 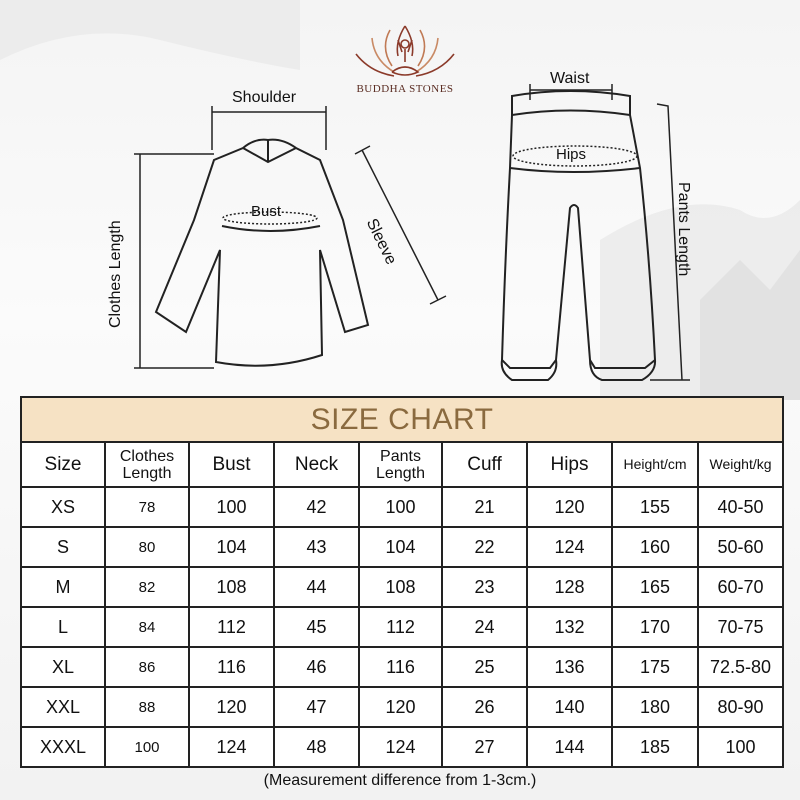 I want to click on size-cell: S, so click(x=63, y=547).